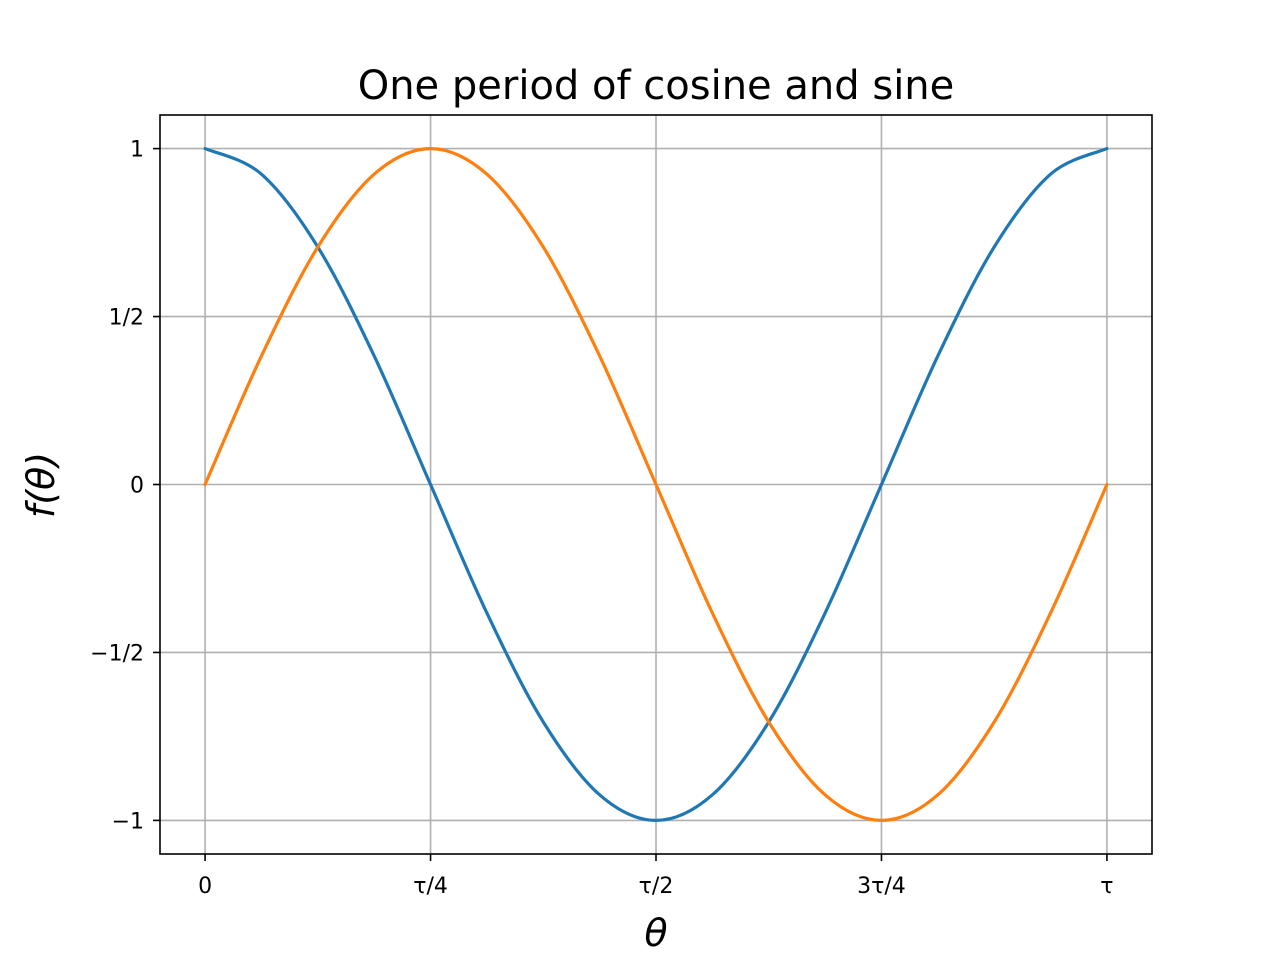 The image size is (1280, 964). What do you see at coordinates (128, 821) in the screenshot?
I see `y-tick-label: −1` at bounding box center [128, 821].